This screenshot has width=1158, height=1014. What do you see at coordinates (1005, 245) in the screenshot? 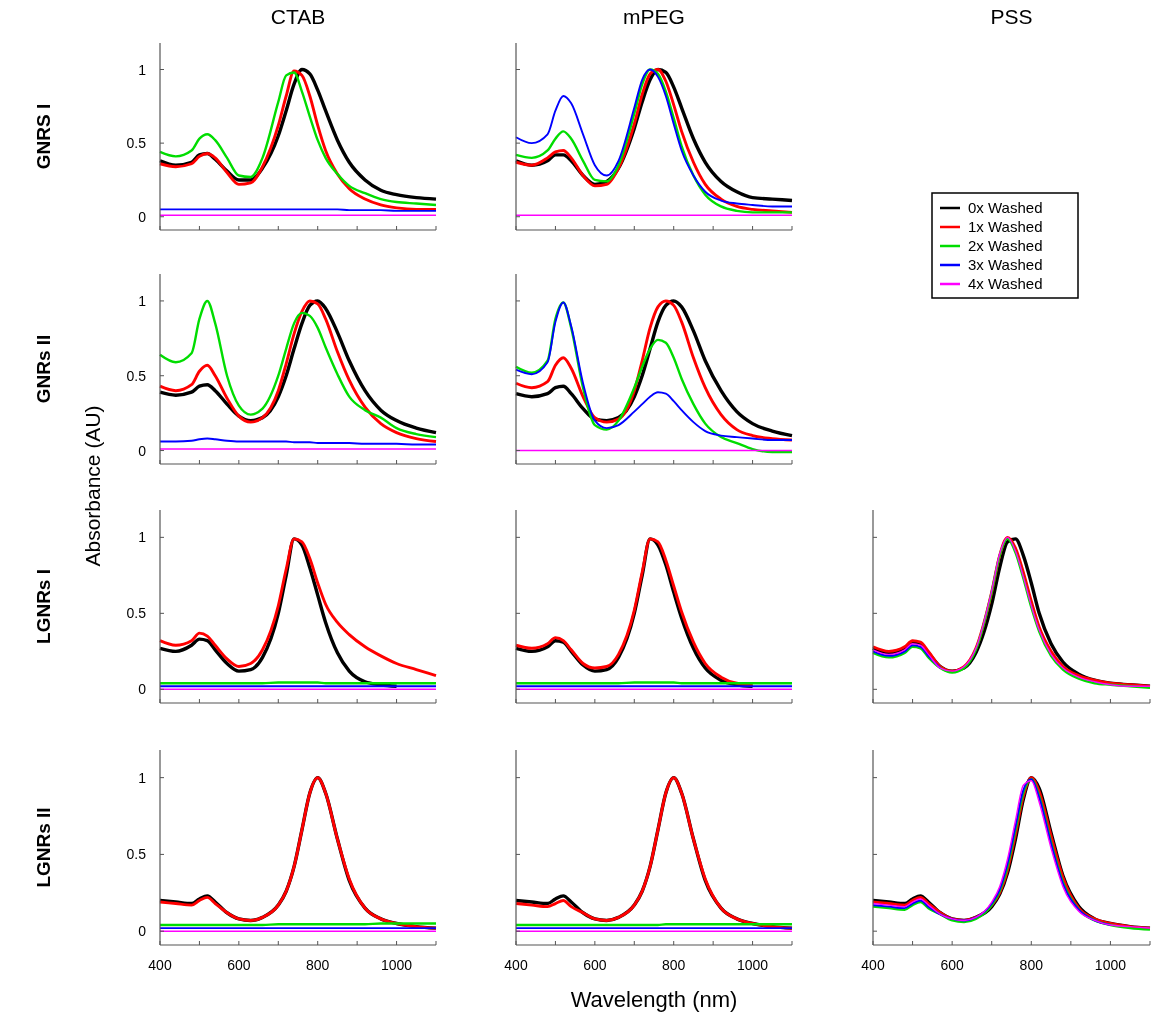
I see `legend-label: 2x Washed` at bounding box center [1005, 245].